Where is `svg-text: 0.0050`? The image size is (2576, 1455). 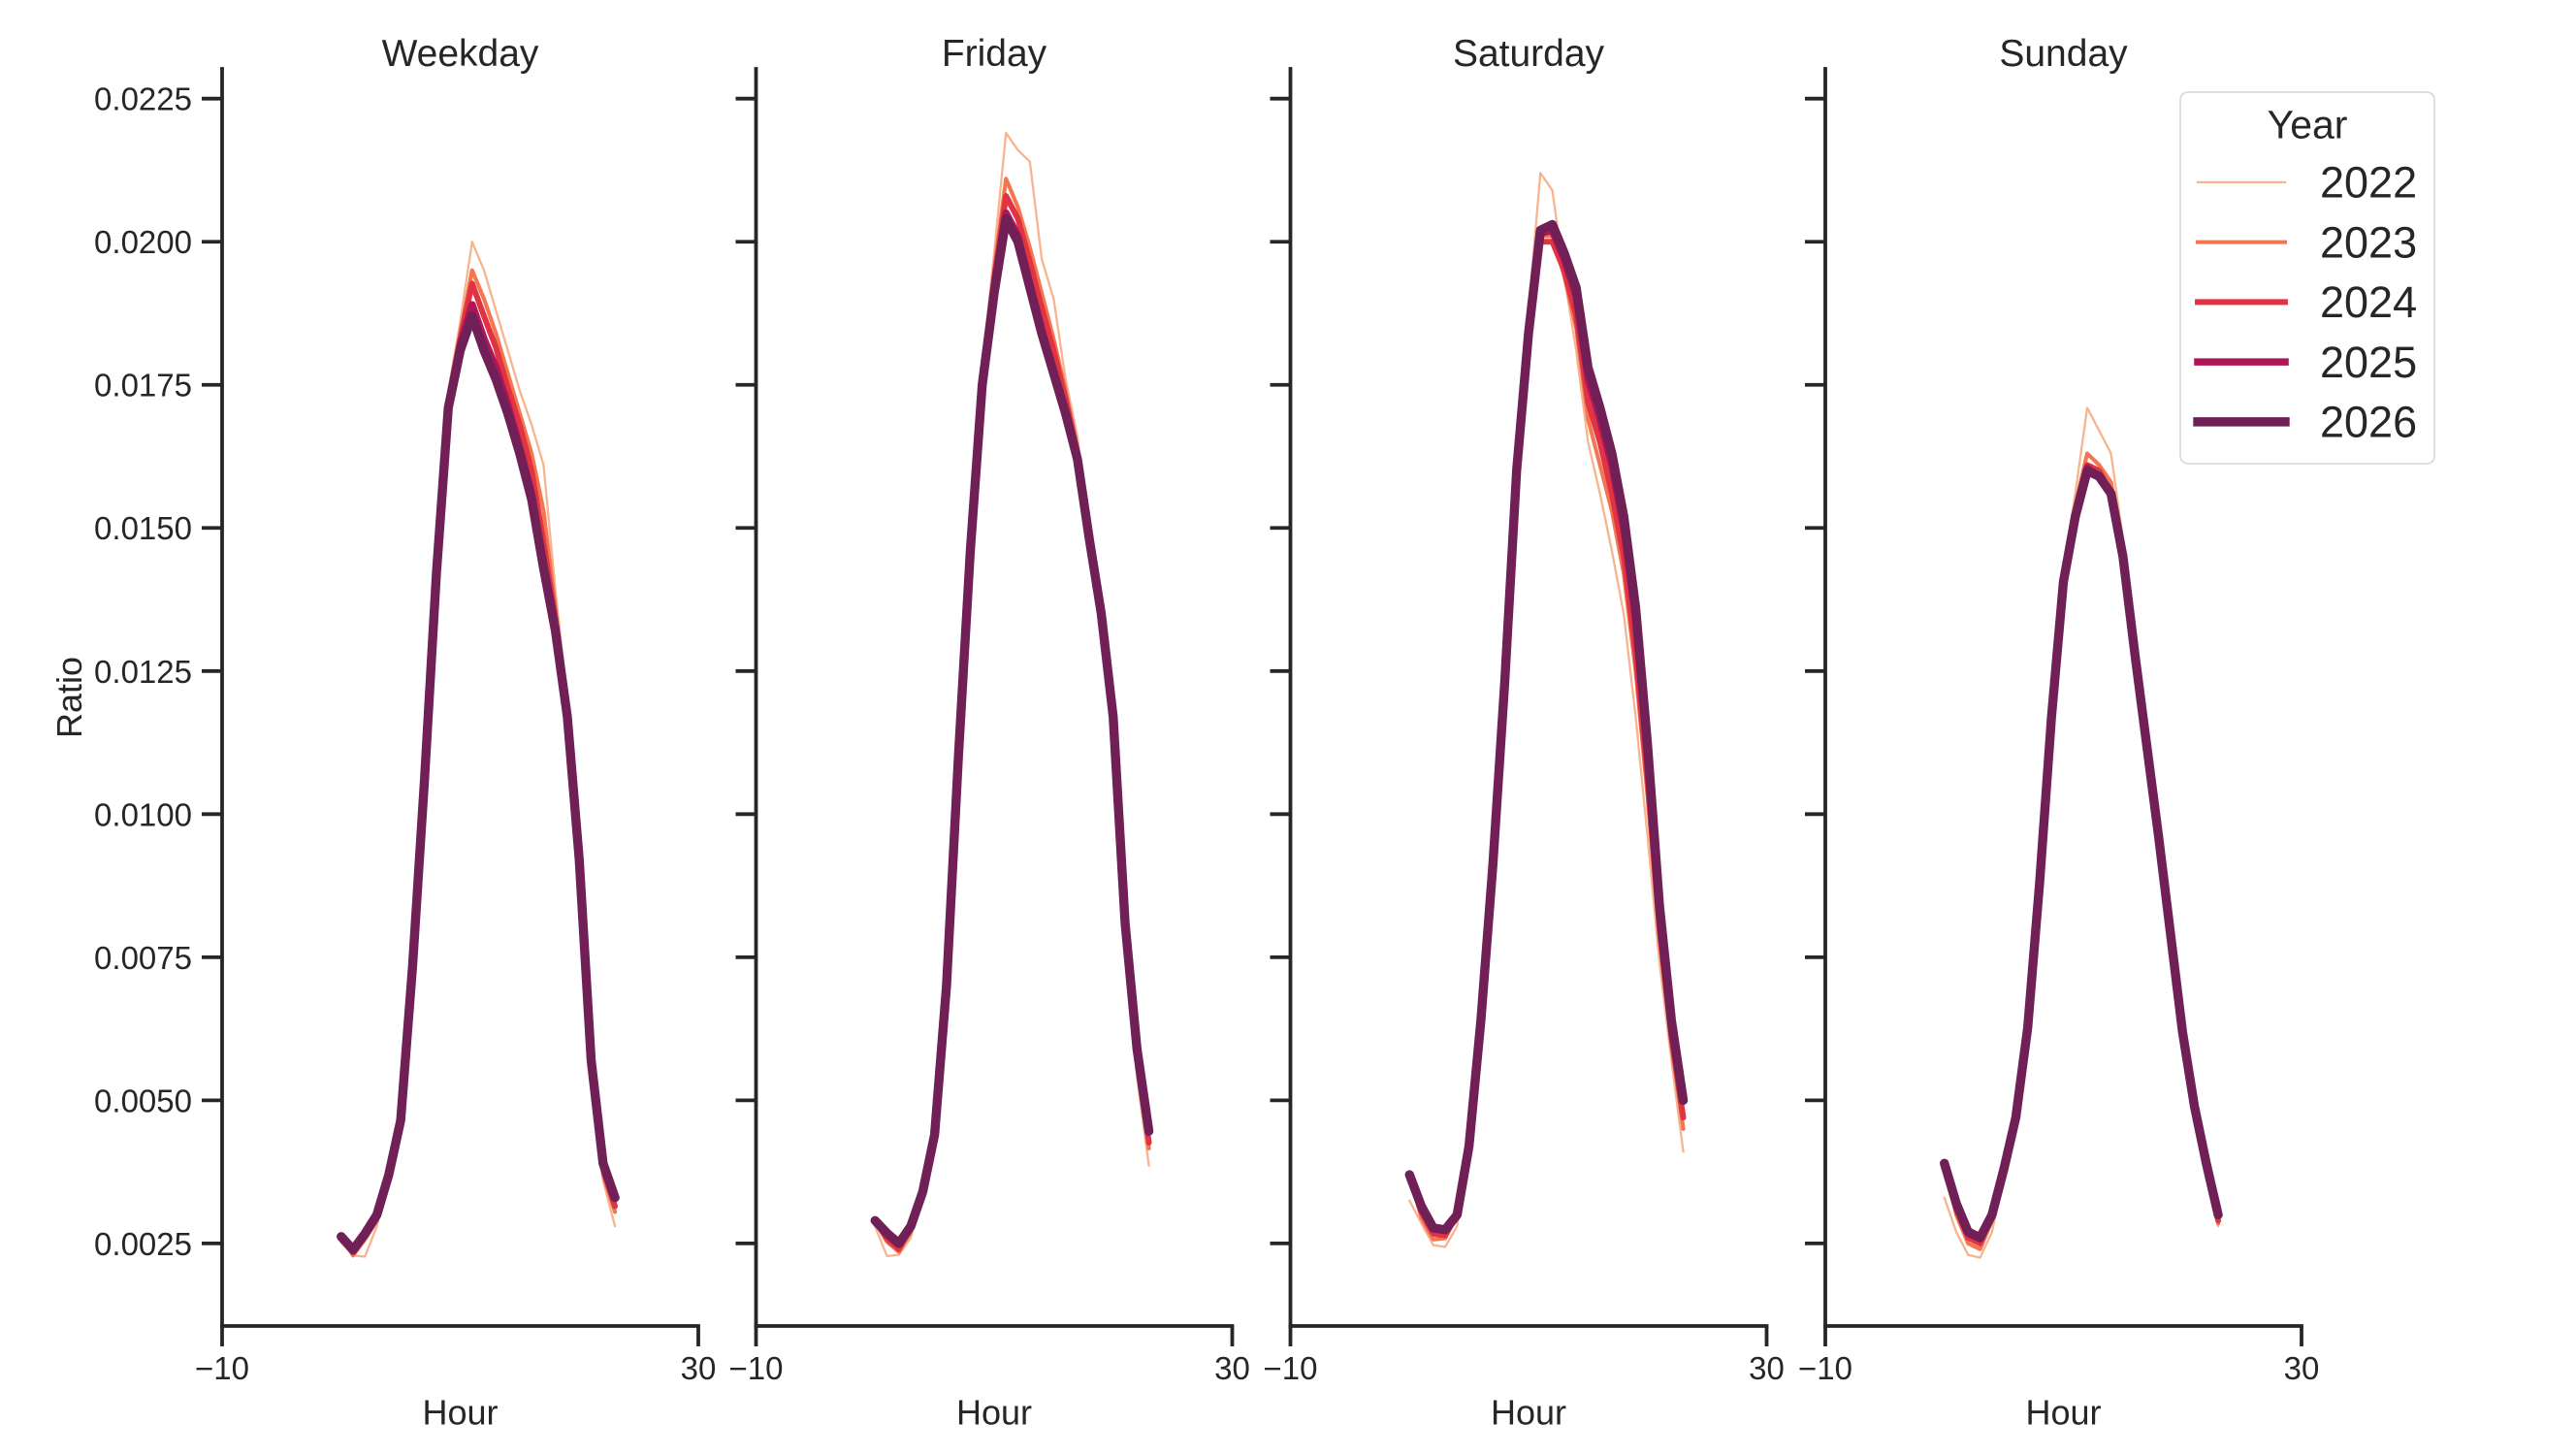
svg-text: 0.0050 is located at coordinates (143, 1100).